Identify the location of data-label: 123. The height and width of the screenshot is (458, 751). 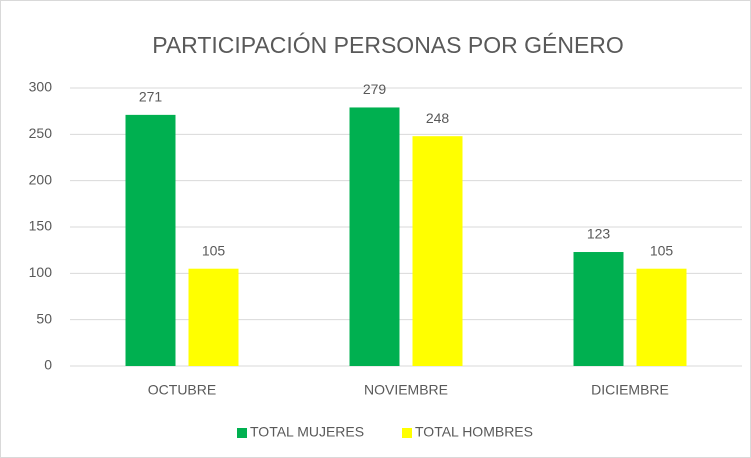
(599, 234).